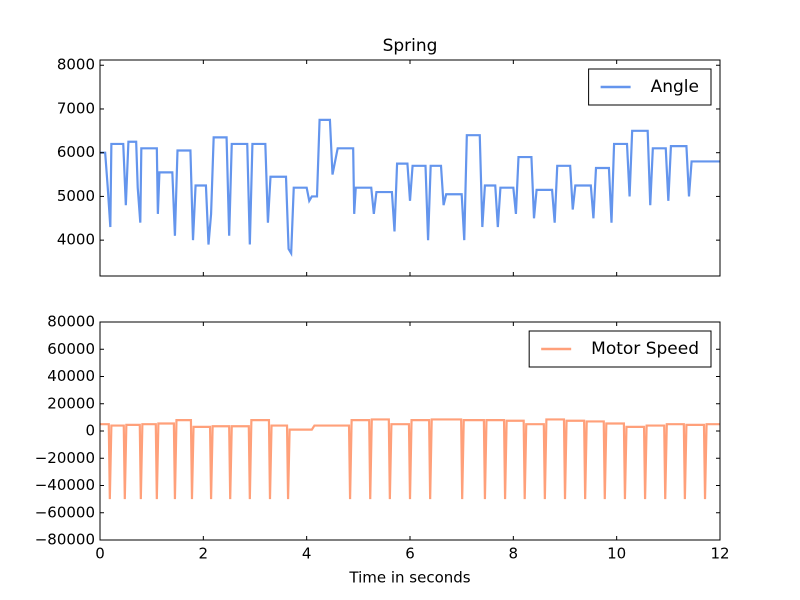  What do you see at coordinates (76, 240) in the screenshot?
I see `y-tick-label: 4000` at bounding box center [76, 240].